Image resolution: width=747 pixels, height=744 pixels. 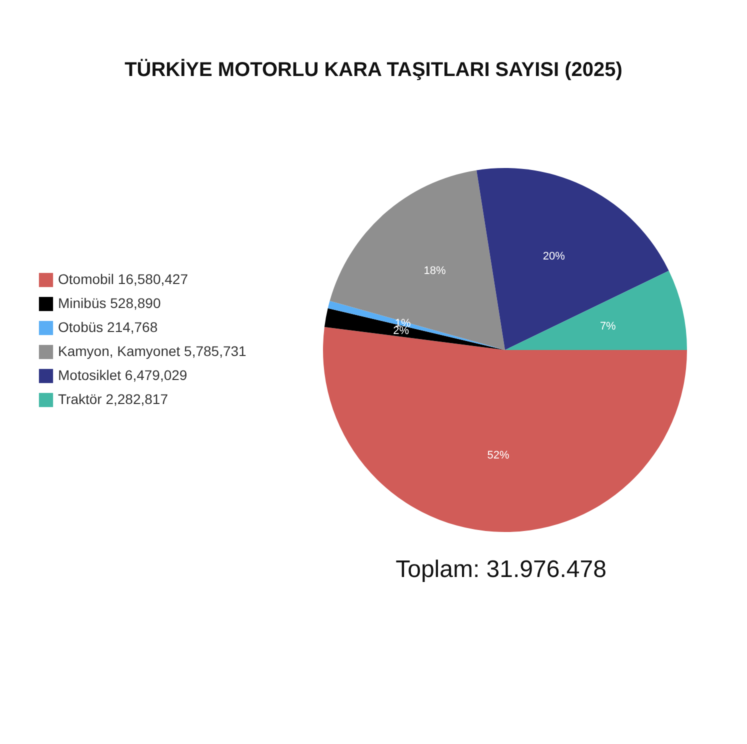 I want to click on legend-label: Traktör 2,282,817, so click(x=113, y=399).